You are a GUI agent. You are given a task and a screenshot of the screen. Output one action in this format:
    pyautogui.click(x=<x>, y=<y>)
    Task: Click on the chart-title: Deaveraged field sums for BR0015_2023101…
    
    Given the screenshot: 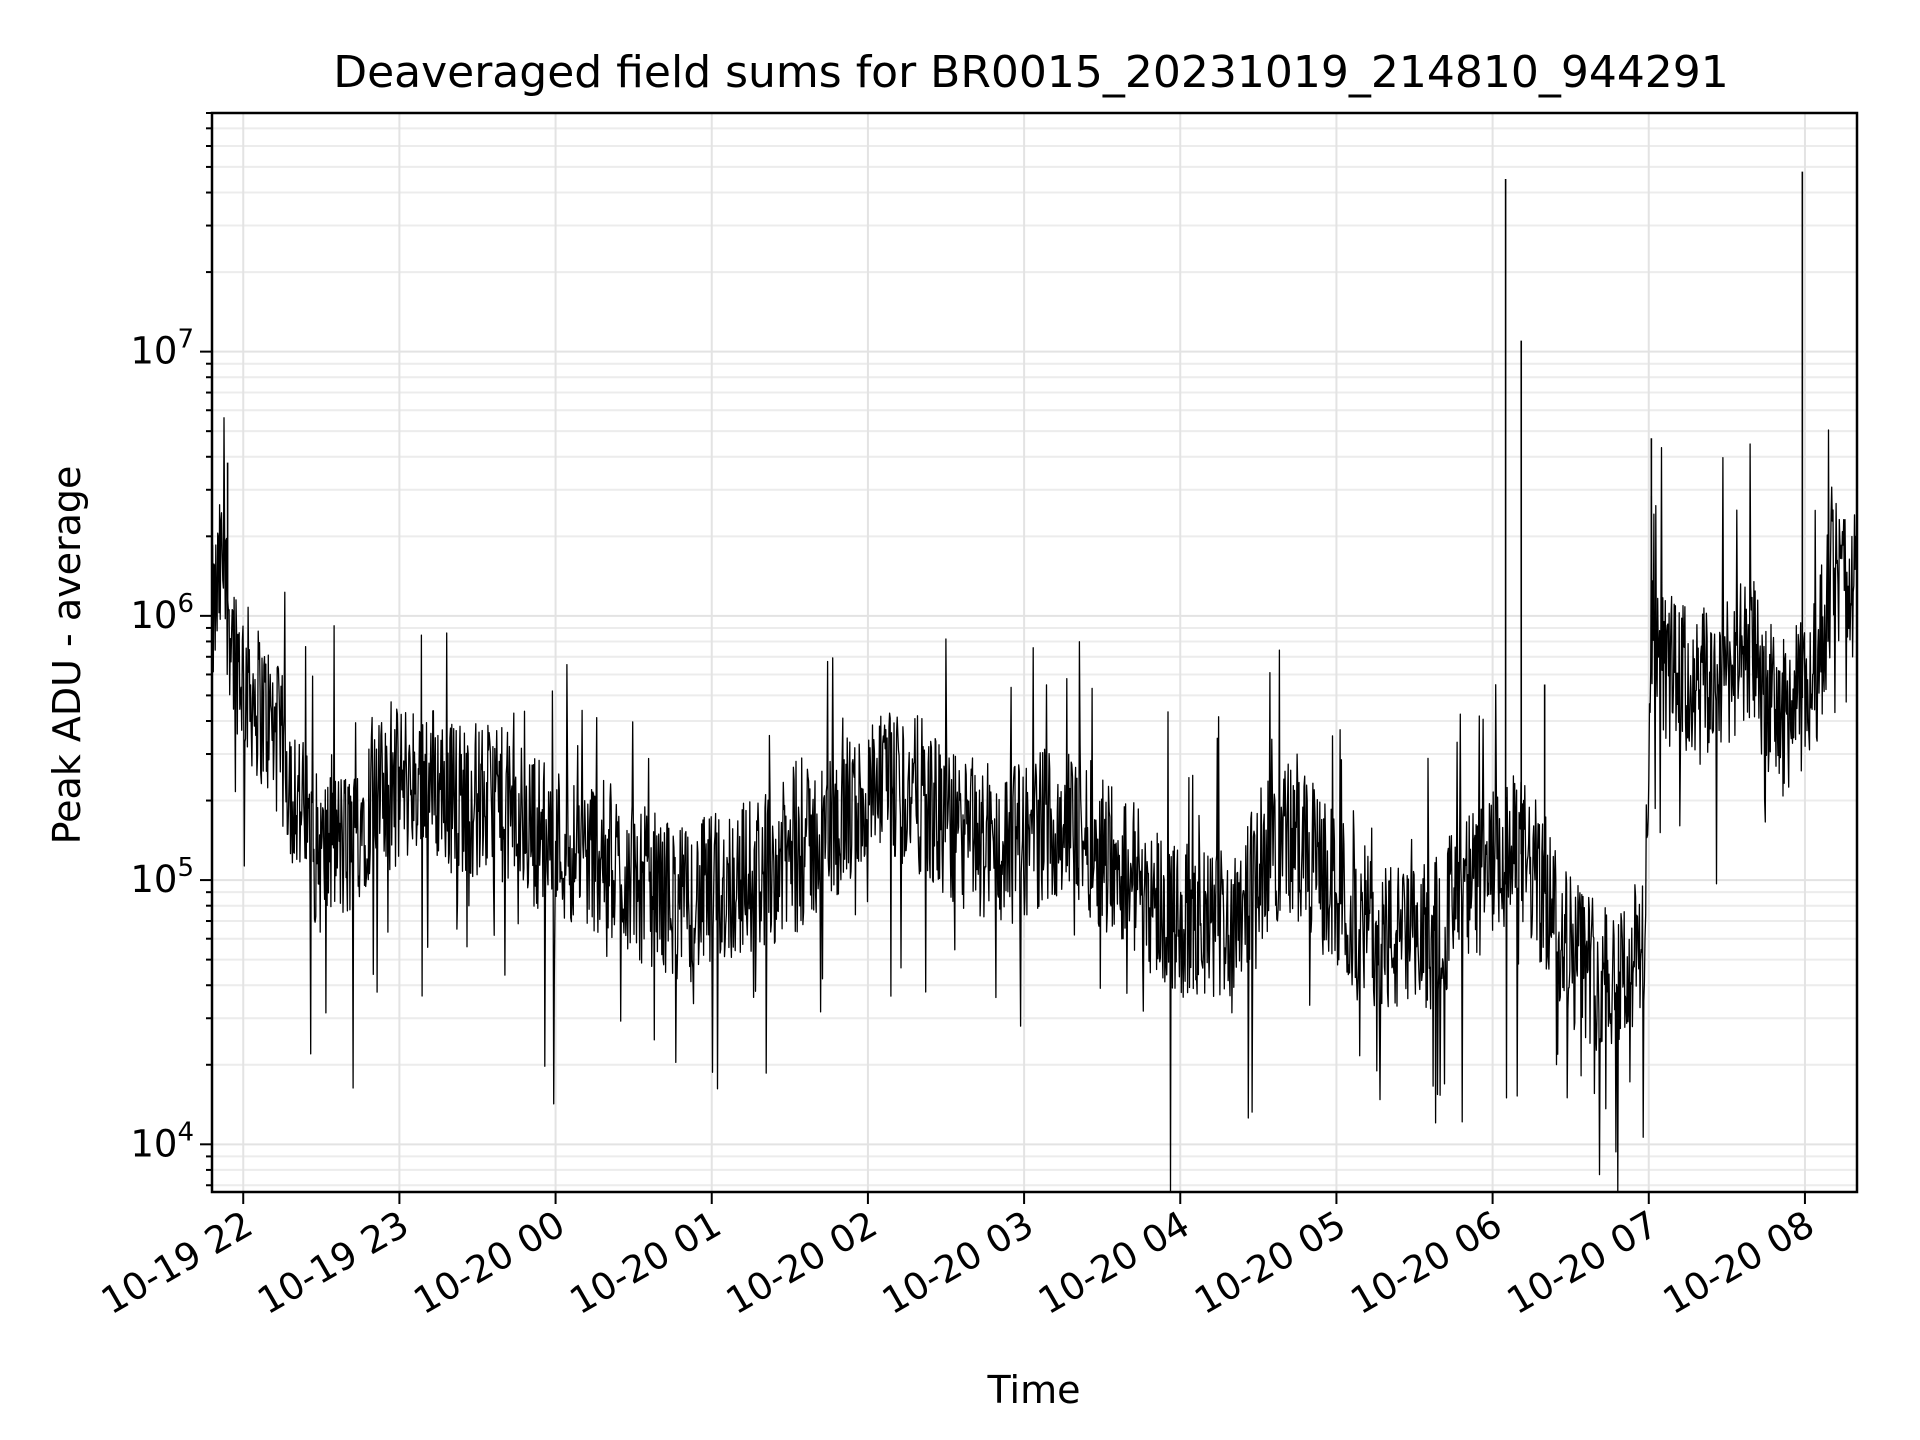 What is the action you would take?
    pyautogui.click(x=1031, y=72)
    